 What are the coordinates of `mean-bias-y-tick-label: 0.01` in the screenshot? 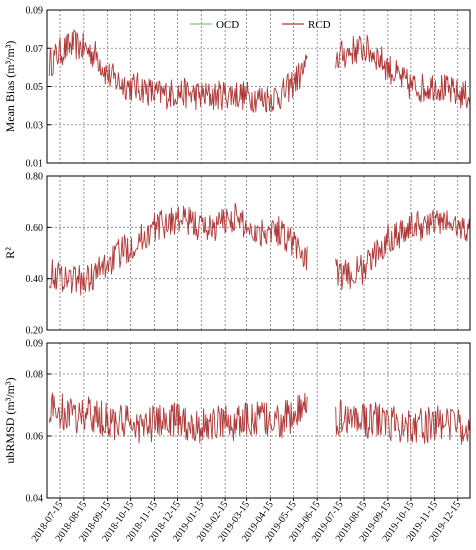 It's located at (35, 164).